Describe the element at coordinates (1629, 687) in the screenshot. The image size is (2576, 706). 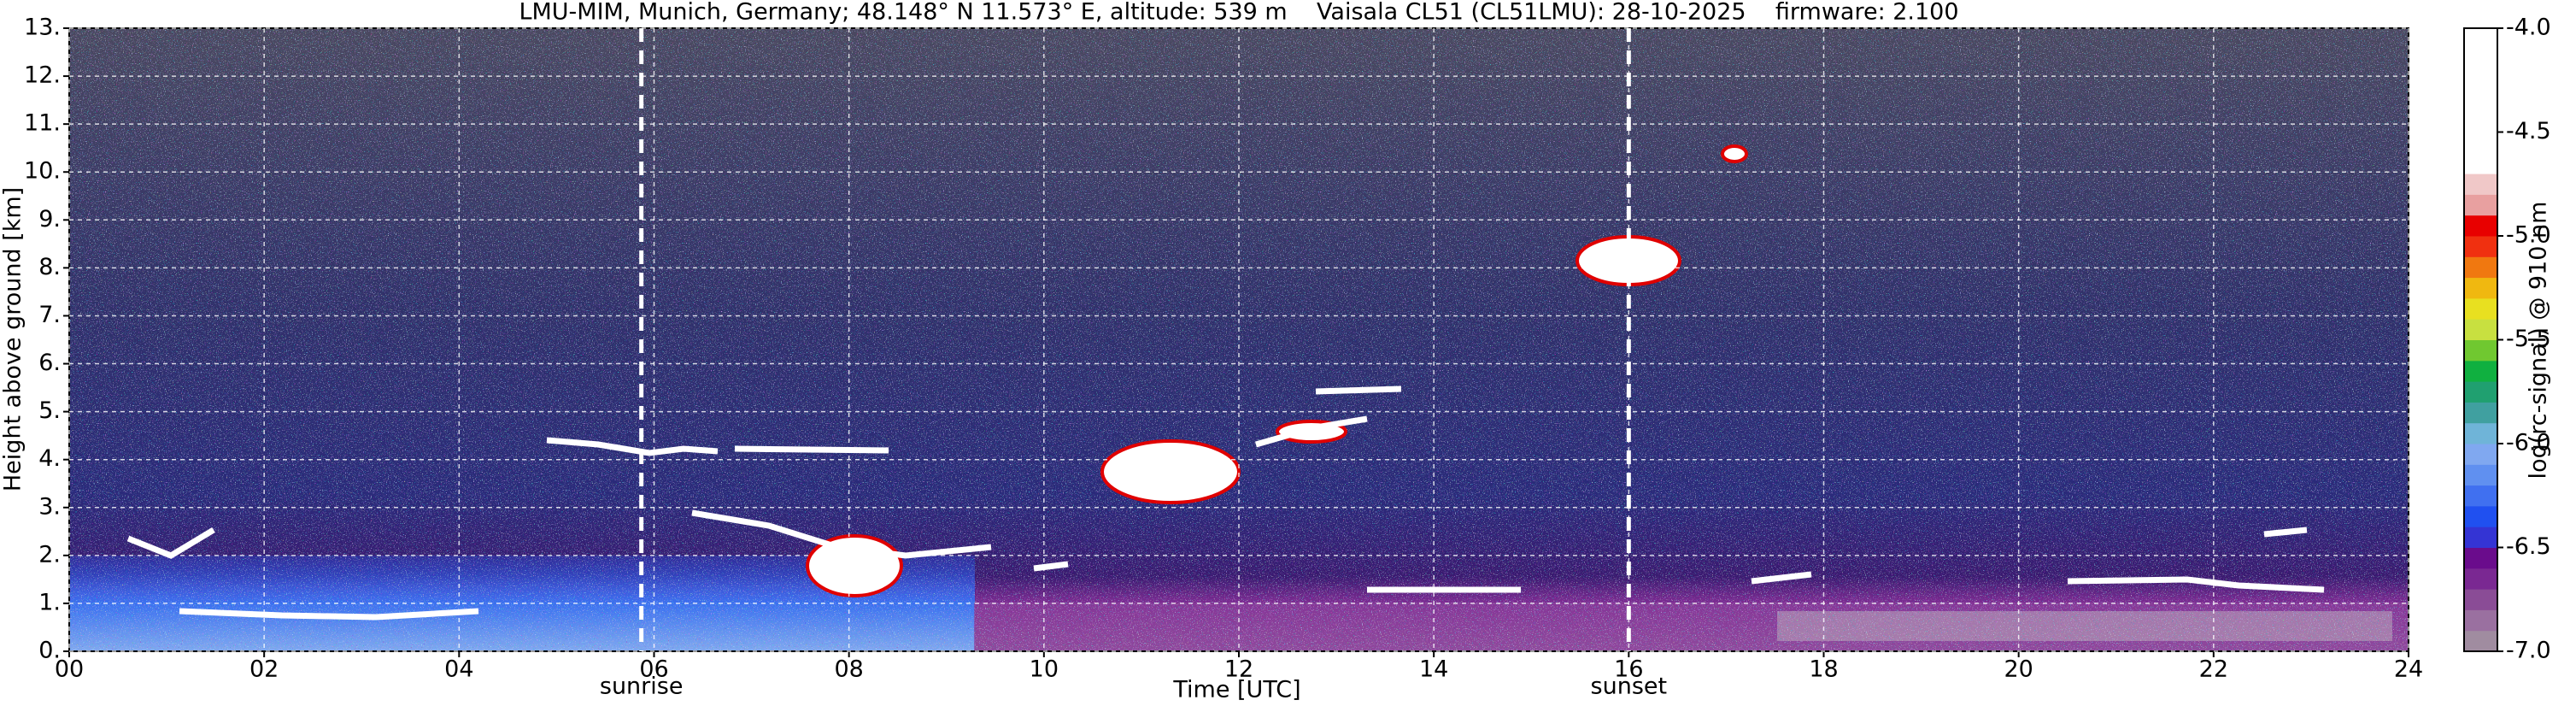
I see `annotation-label: sunset` at that location.